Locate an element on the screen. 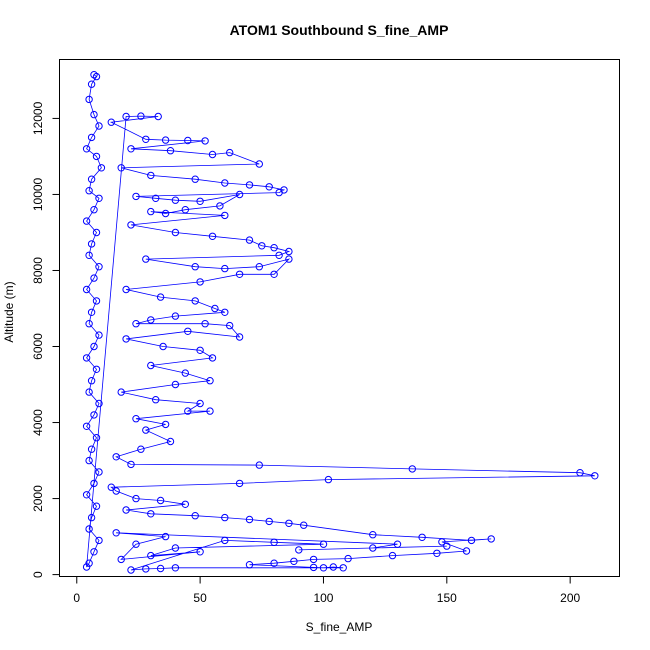 Image resolution: width=650 pixels, height=650 pixels. x-axis-label: S_fine_AMP is located at coordinates (339, 627).